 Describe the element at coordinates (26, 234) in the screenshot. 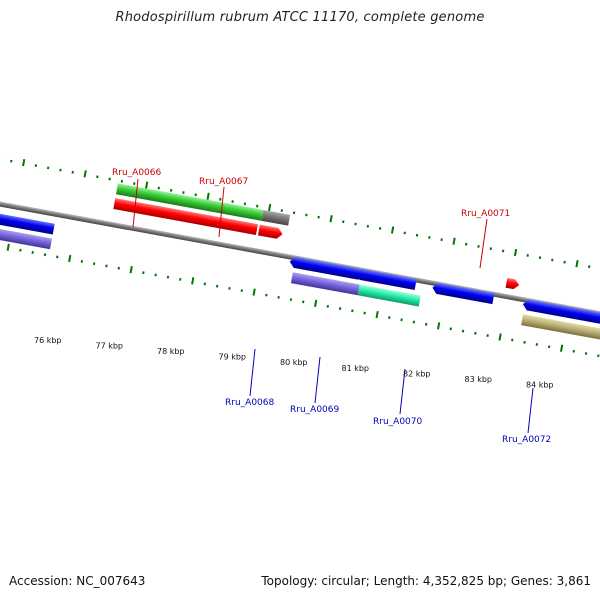

I see `feature-purple-left-partial` at that location.